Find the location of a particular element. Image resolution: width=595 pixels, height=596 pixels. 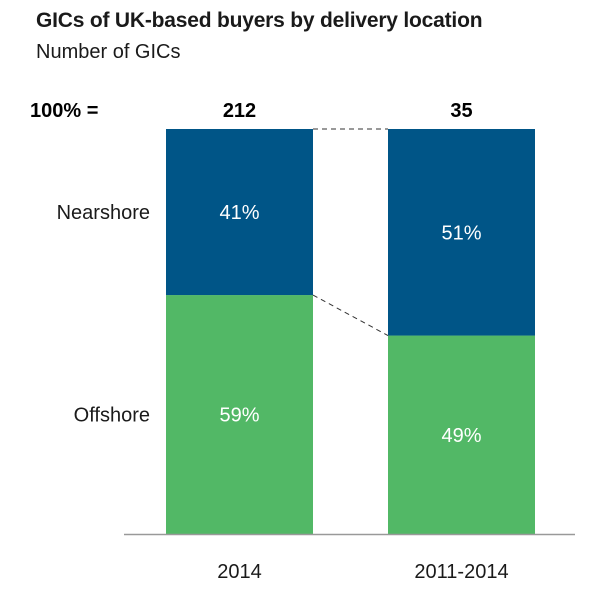

data-label-offshore-2011-2014: 49% is located at coordinates (461, 436).